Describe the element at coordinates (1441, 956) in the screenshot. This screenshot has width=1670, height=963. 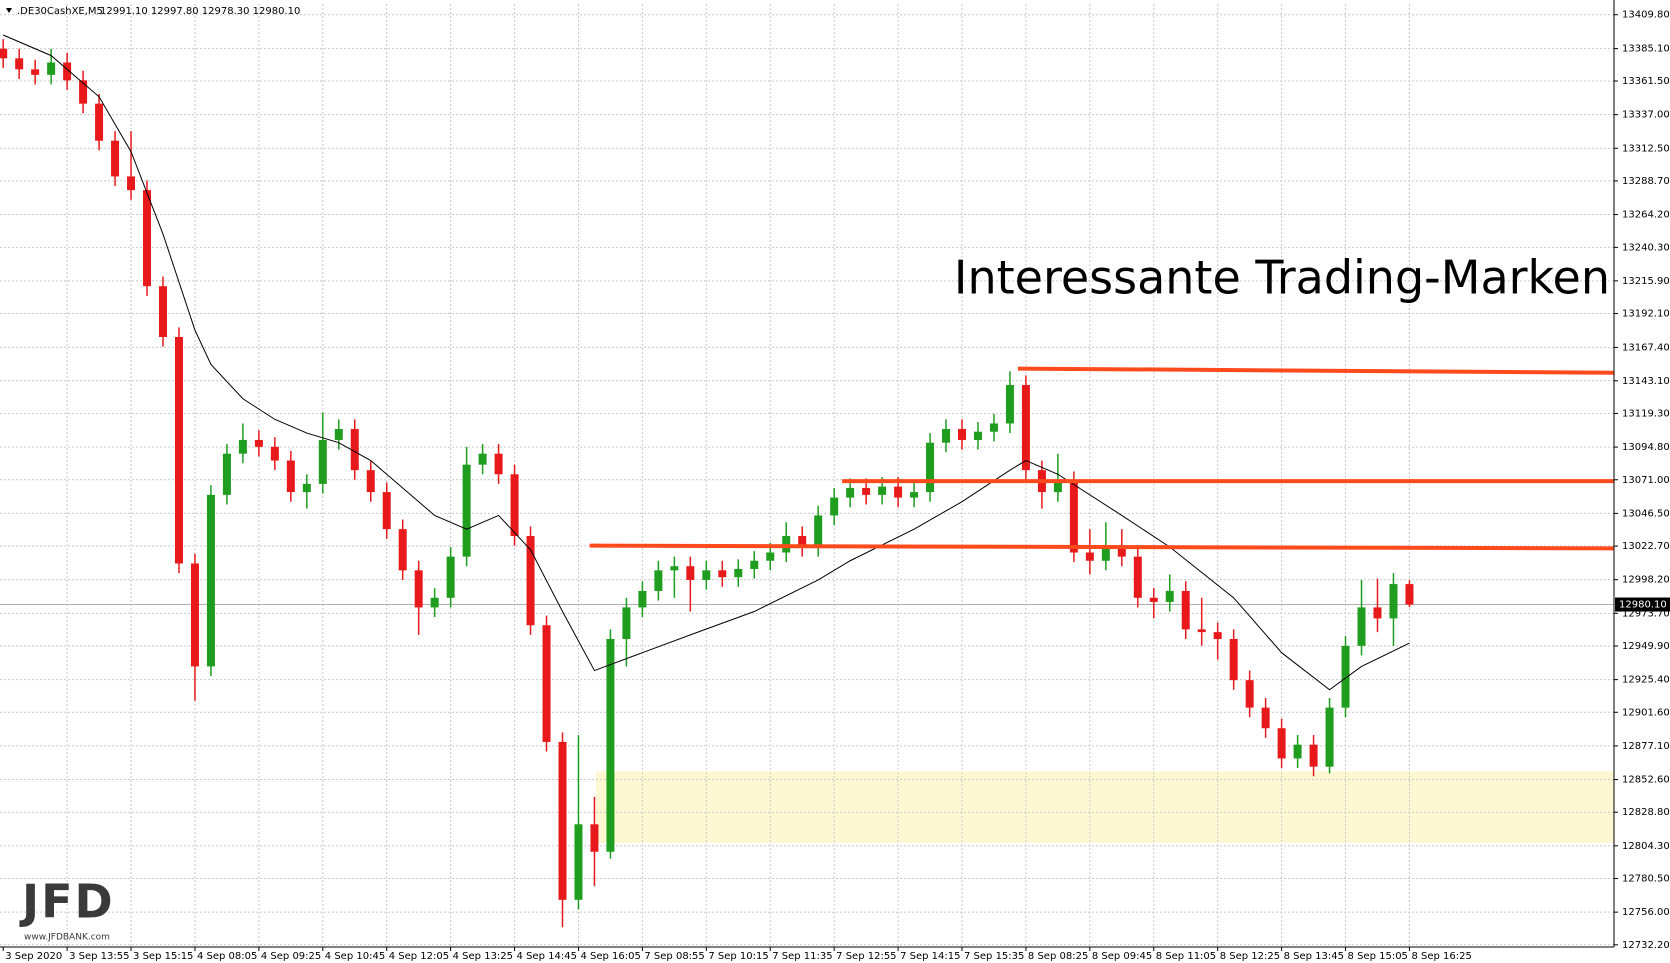
I see `x-tick-label: 8 Sep 16:25` at that location.